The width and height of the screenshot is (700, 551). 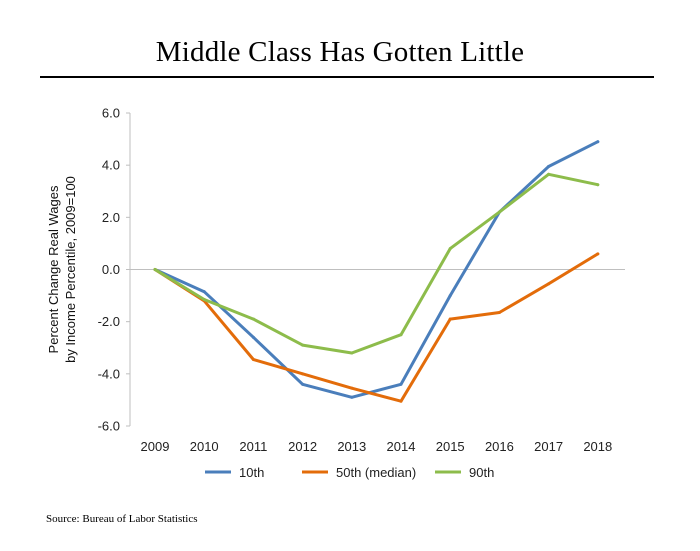 I want to click on x-tick-label: 2012, so click(x=302, y=446).